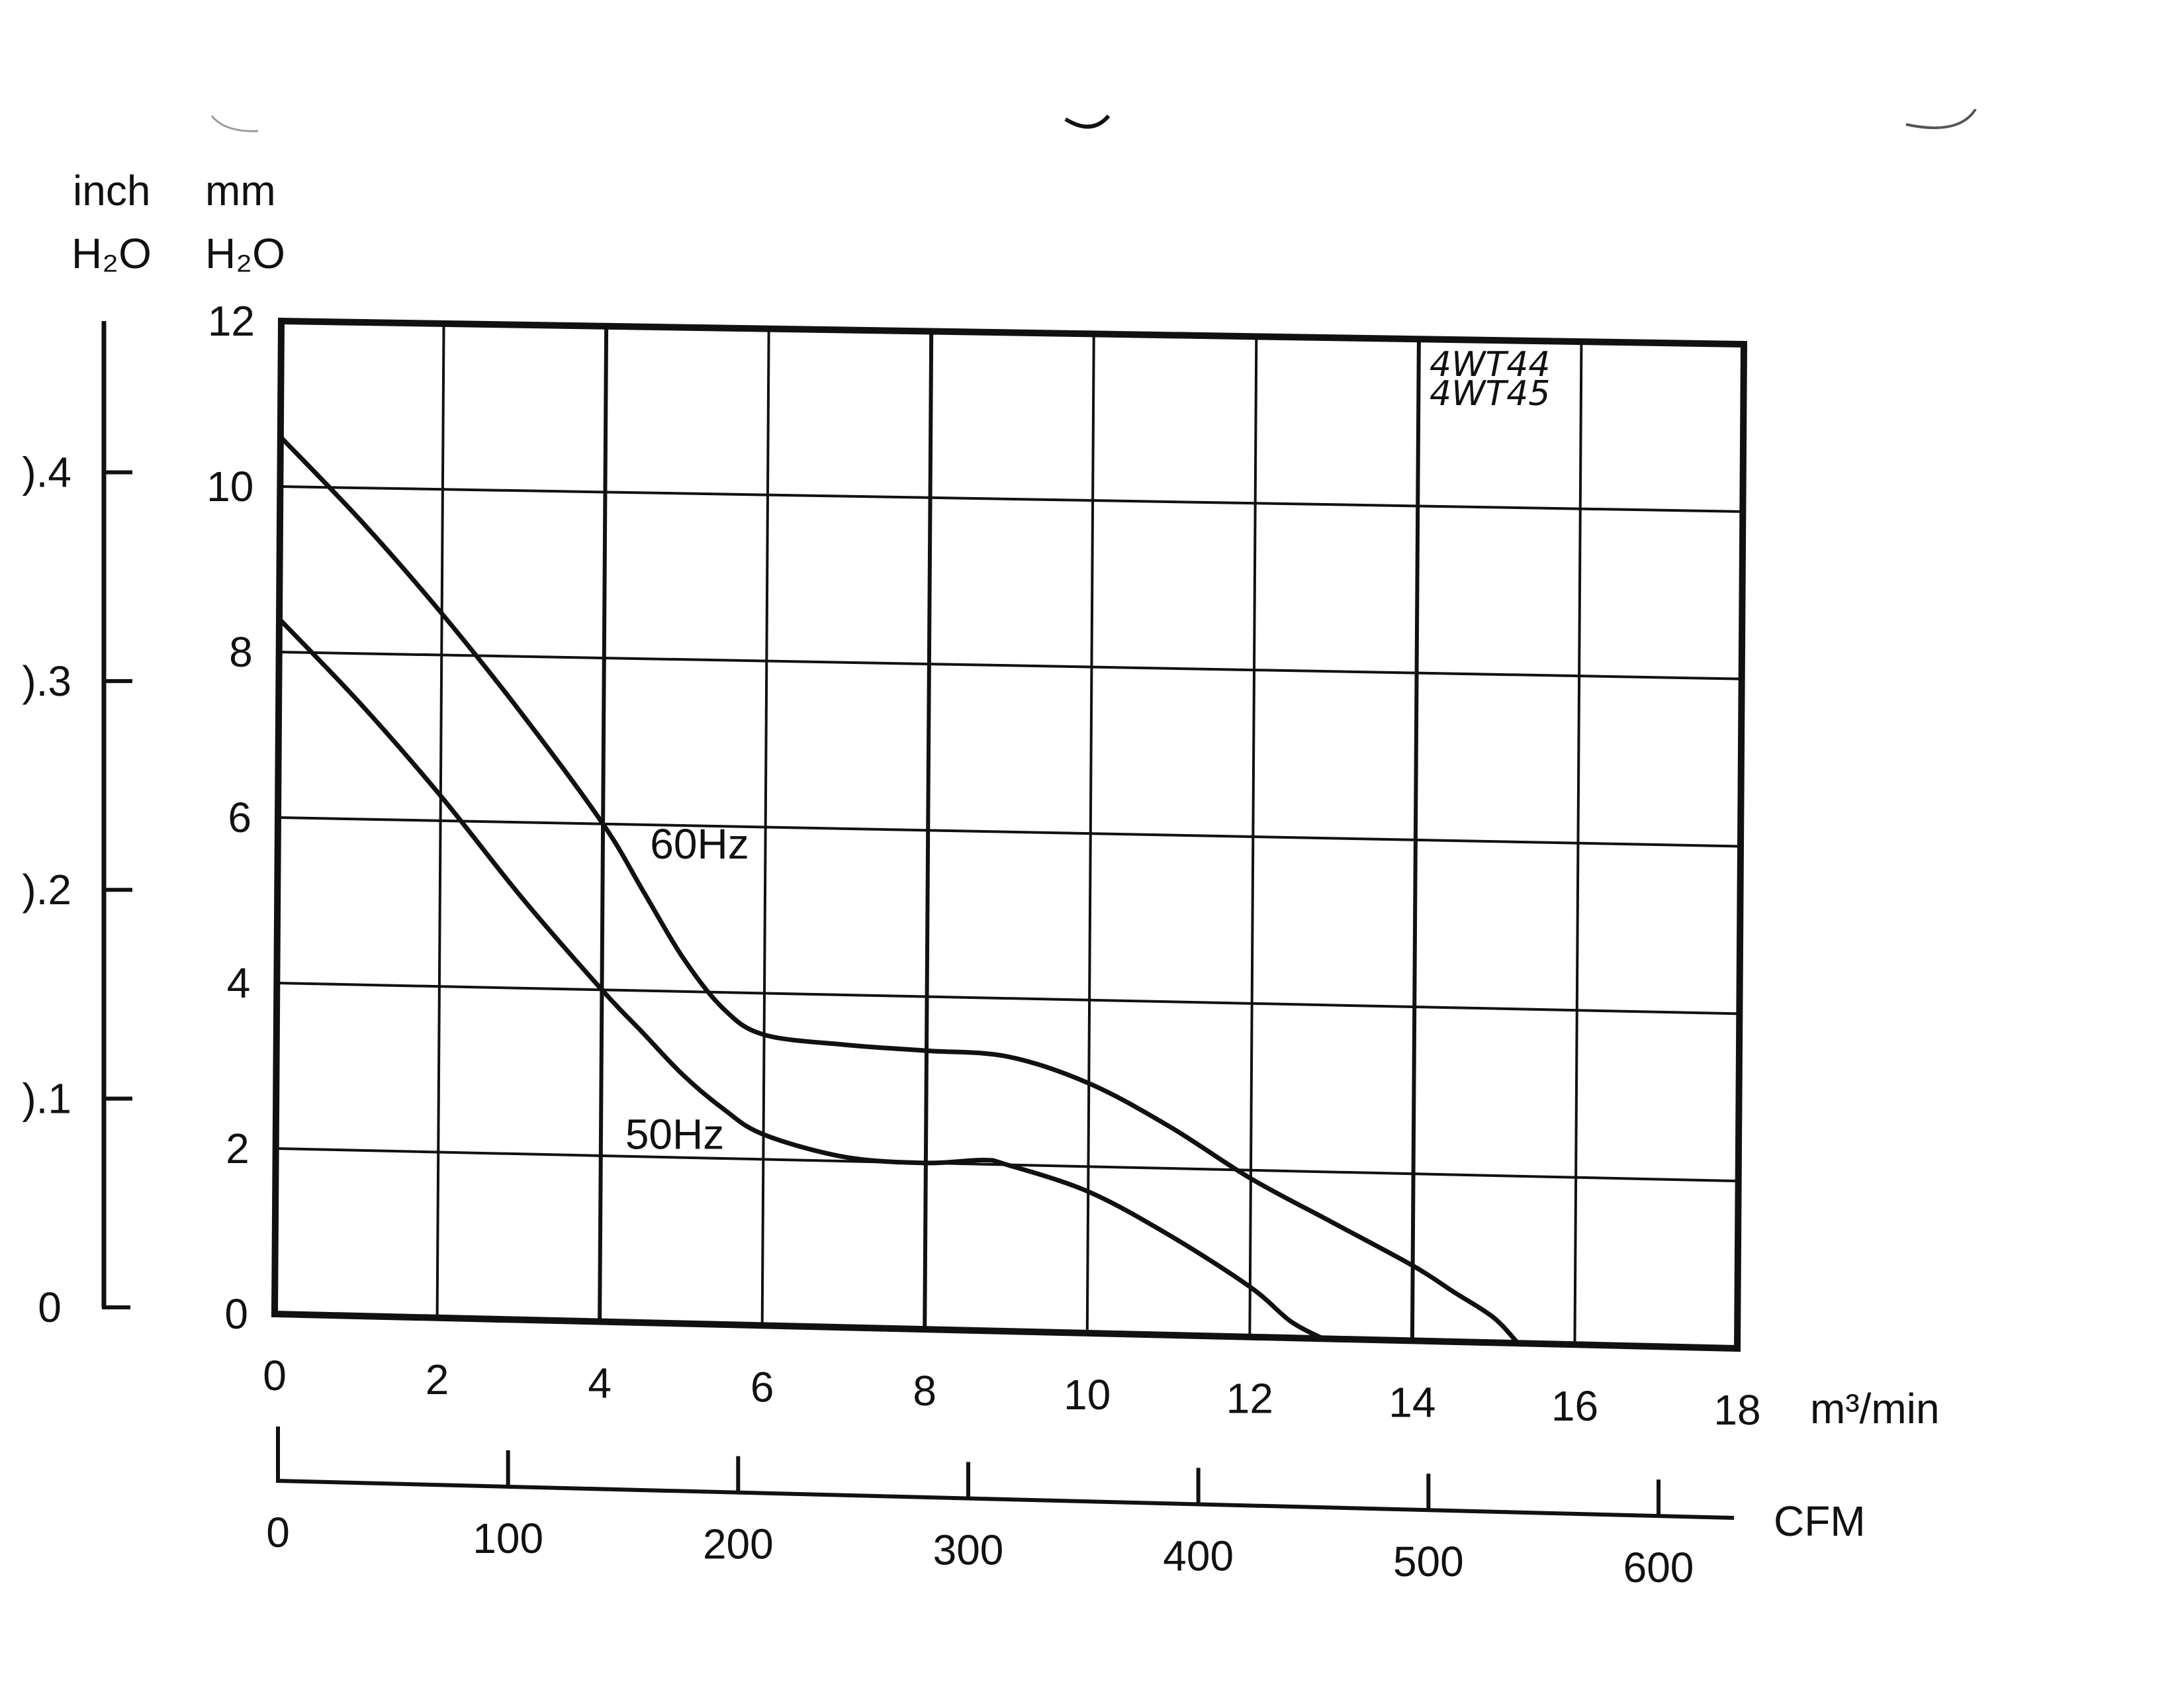 The height and width of the screenshot is (1688, 2184). Describe the element at coordinates (1941, 118) in the screenshot. I see `scan-mark-top-right` at that location.